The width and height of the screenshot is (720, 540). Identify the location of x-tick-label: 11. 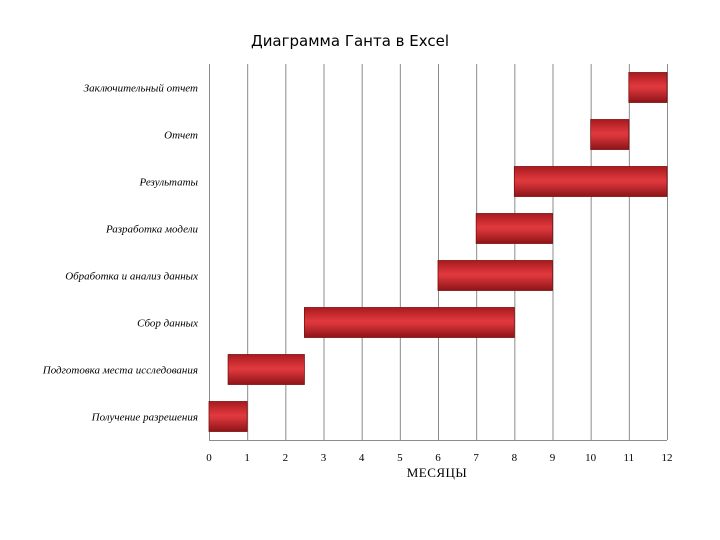
(629, 458).